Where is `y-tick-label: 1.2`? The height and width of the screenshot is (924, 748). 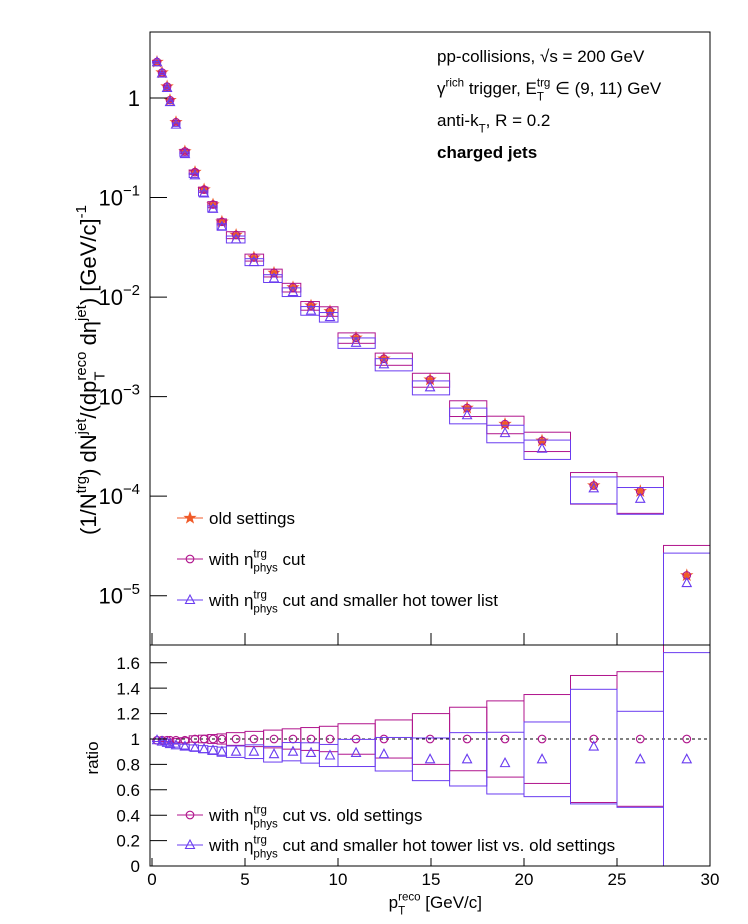
y-tick-label: 1.2 is located at coordinates (128, 714).